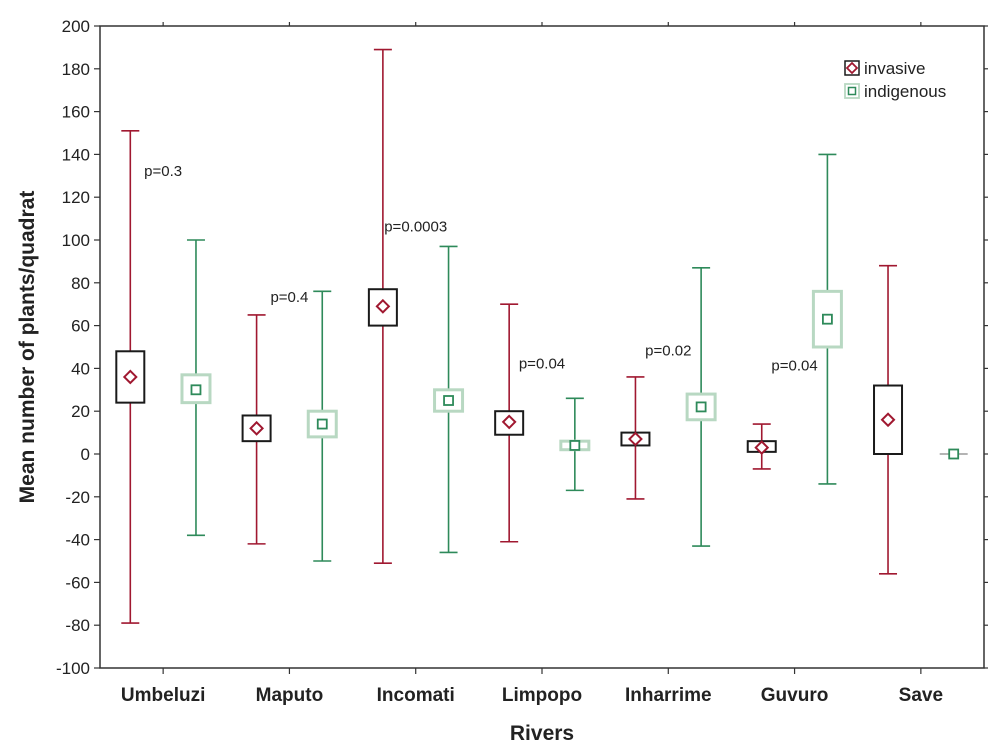 Image resolution: width=988 pixels, height=744 pixels. What do you see at coordinates (77, 540) in the screenshot?
I see `y-tick-label: -40` at bounding box center [77, 540].